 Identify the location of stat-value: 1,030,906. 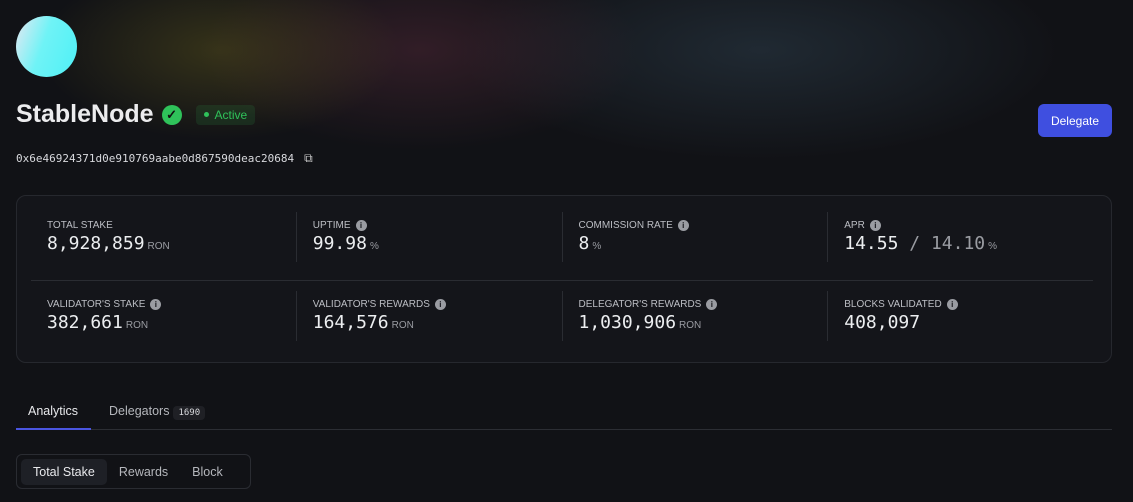
(627, 322).